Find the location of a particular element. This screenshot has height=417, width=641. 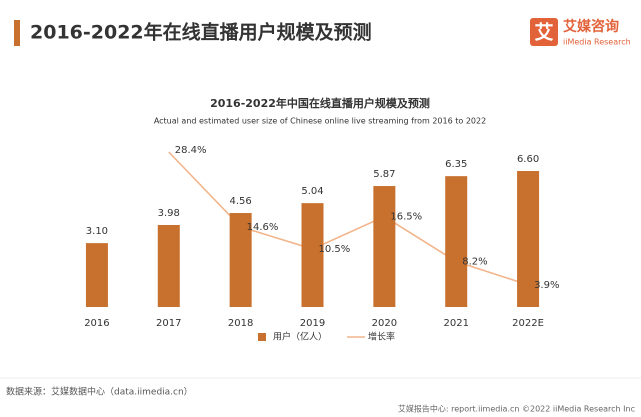

legend-swatch is located at coordinates (262, 337).